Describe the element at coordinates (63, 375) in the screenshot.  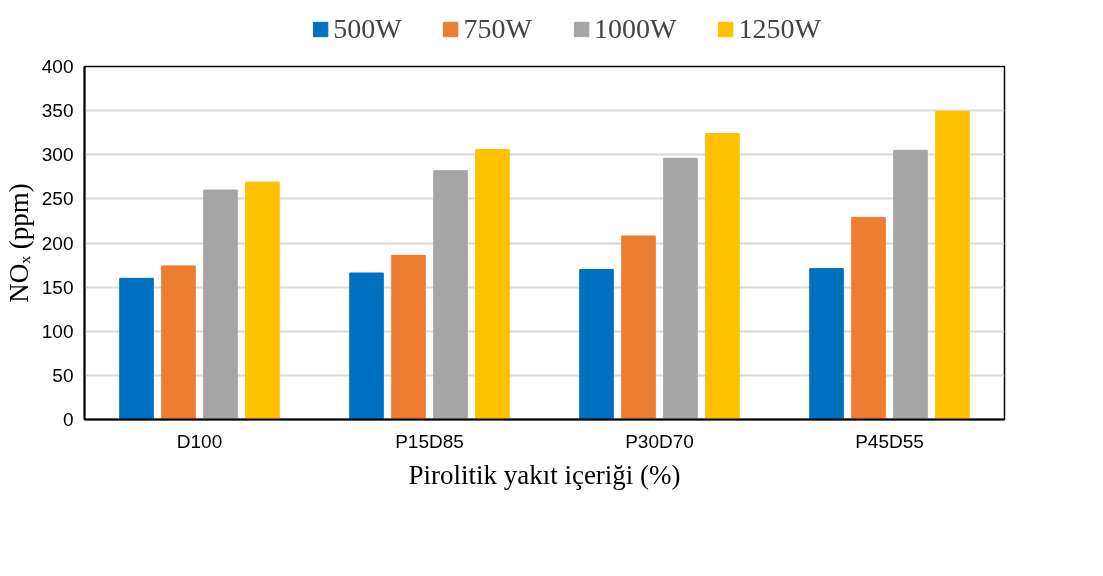
I see `y-tick-label: 50` at that location.